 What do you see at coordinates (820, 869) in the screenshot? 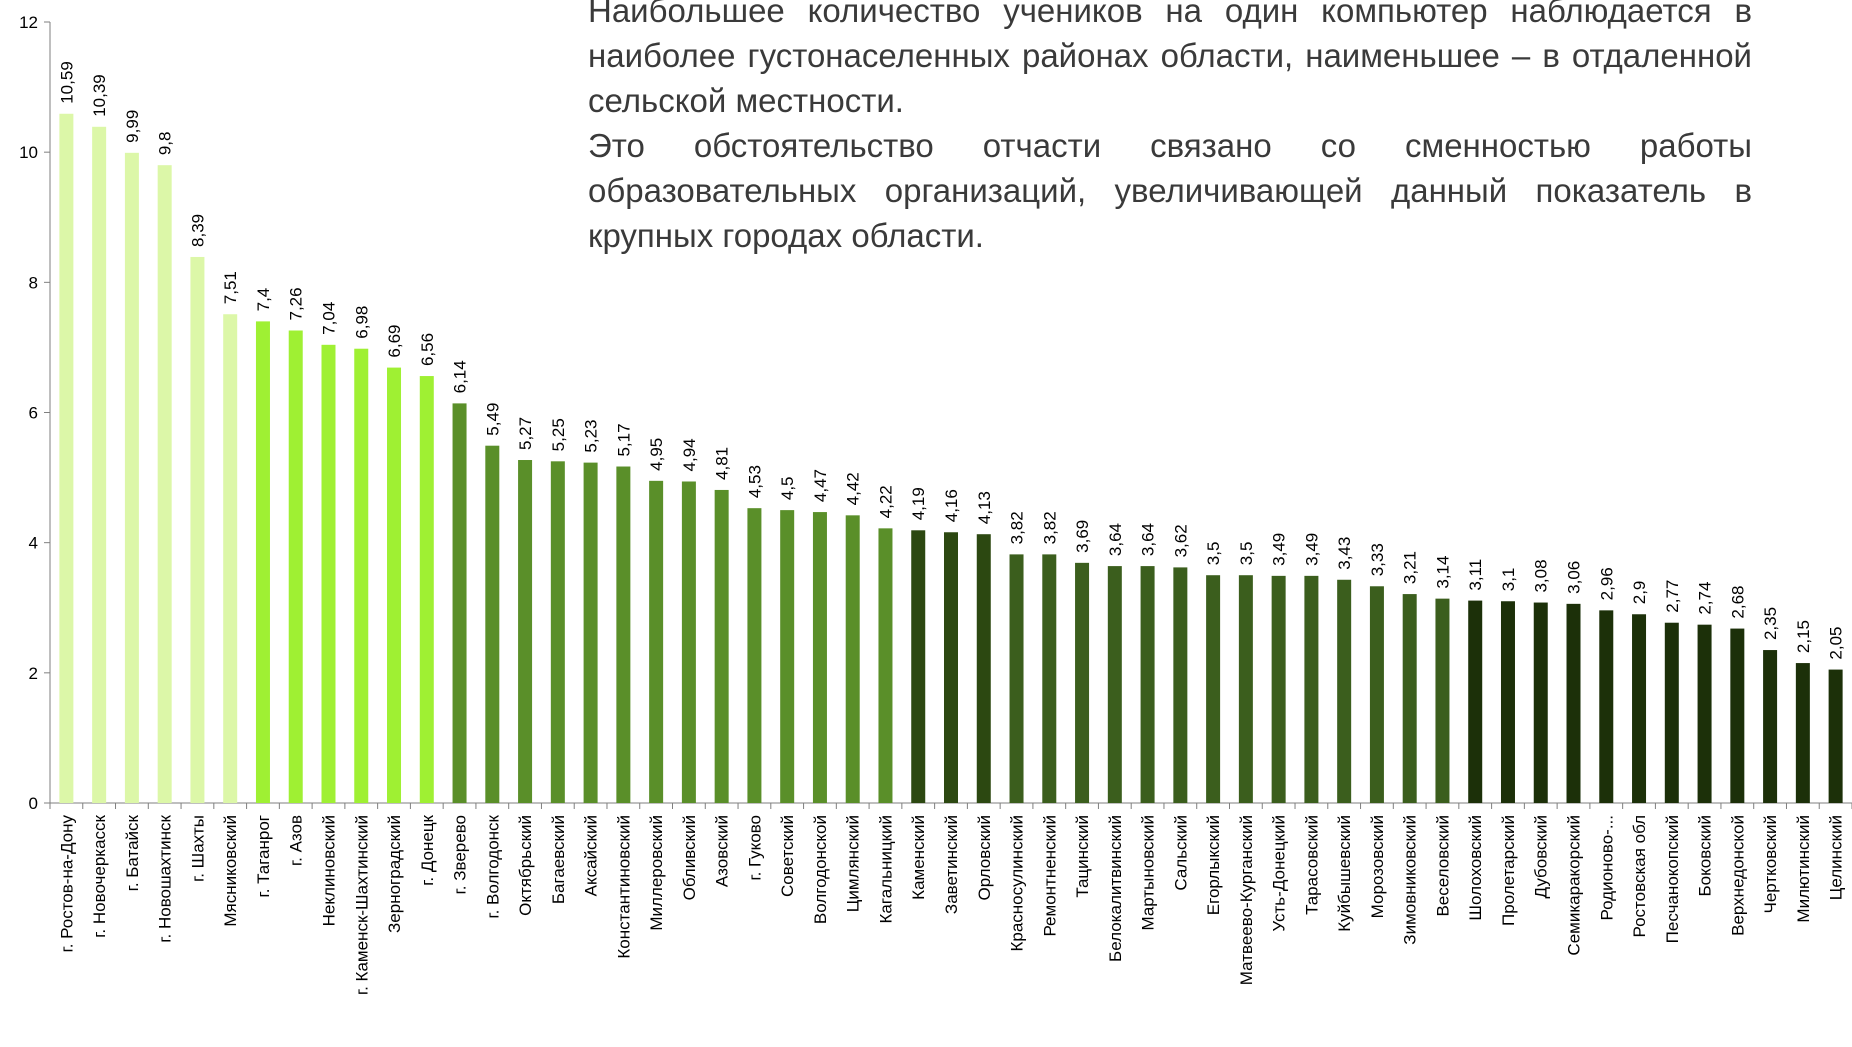
I see `x-category-label: Волгодонской` at bounding box center [820, 869].